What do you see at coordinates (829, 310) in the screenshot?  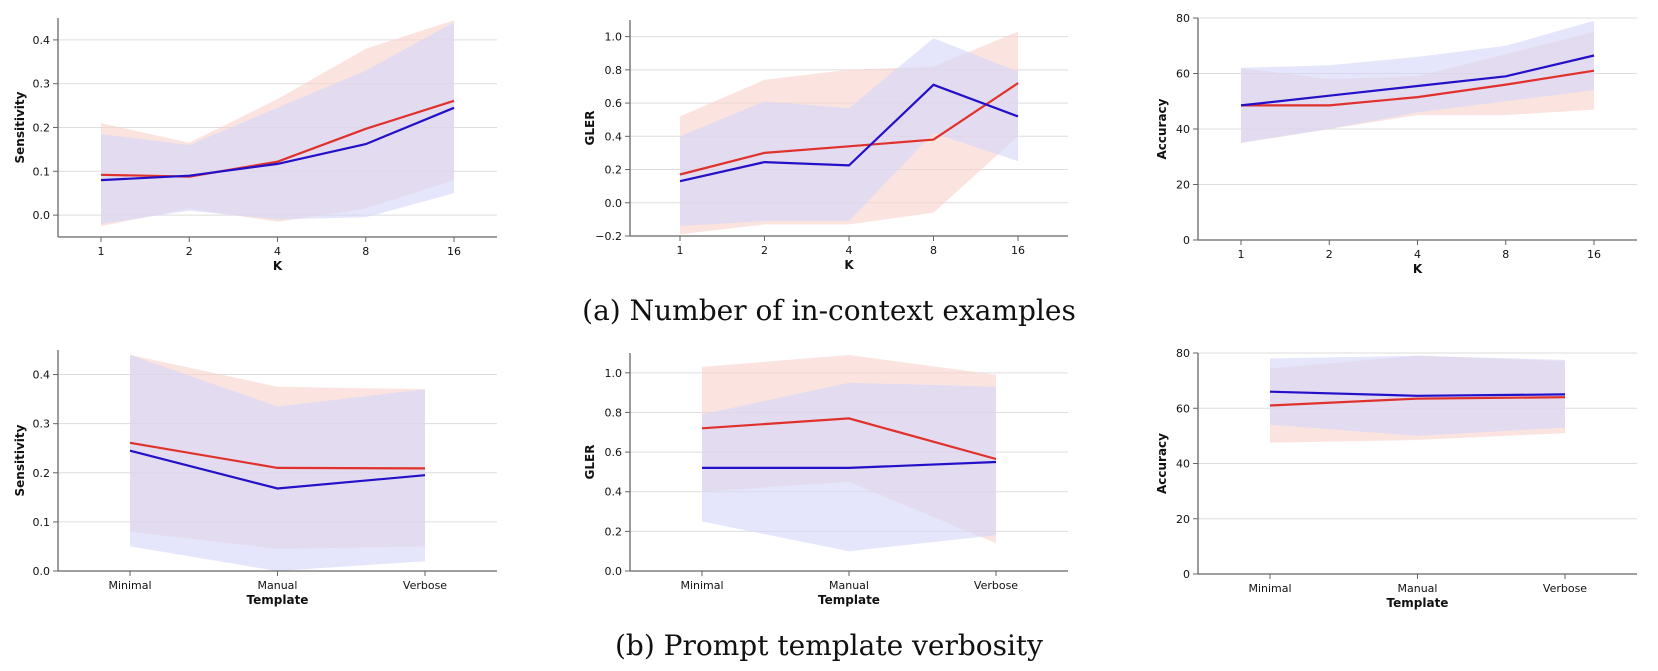 I see `caption-a: (a) Number of in-context examples` at bounding box center [829, 310].